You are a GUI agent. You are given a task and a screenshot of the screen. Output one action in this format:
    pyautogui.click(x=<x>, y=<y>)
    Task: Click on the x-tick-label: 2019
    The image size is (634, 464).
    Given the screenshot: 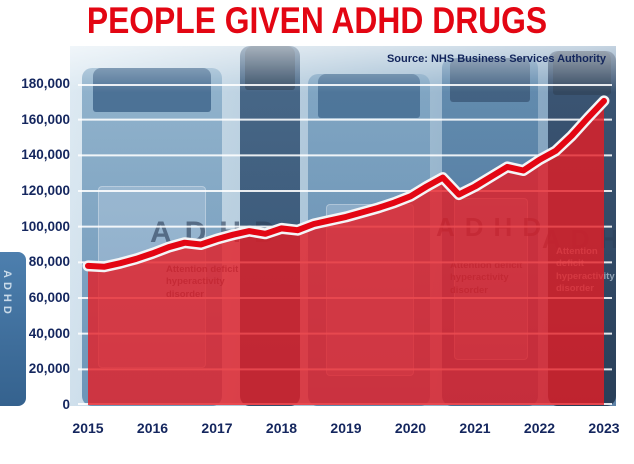 What is the action you would take?
    pyautogui.click(x=346, y=428)
    